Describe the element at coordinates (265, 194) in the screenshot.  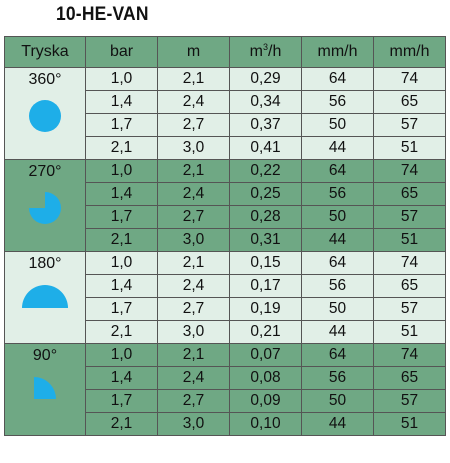
I see `cell-flow: 0,25` at that location.